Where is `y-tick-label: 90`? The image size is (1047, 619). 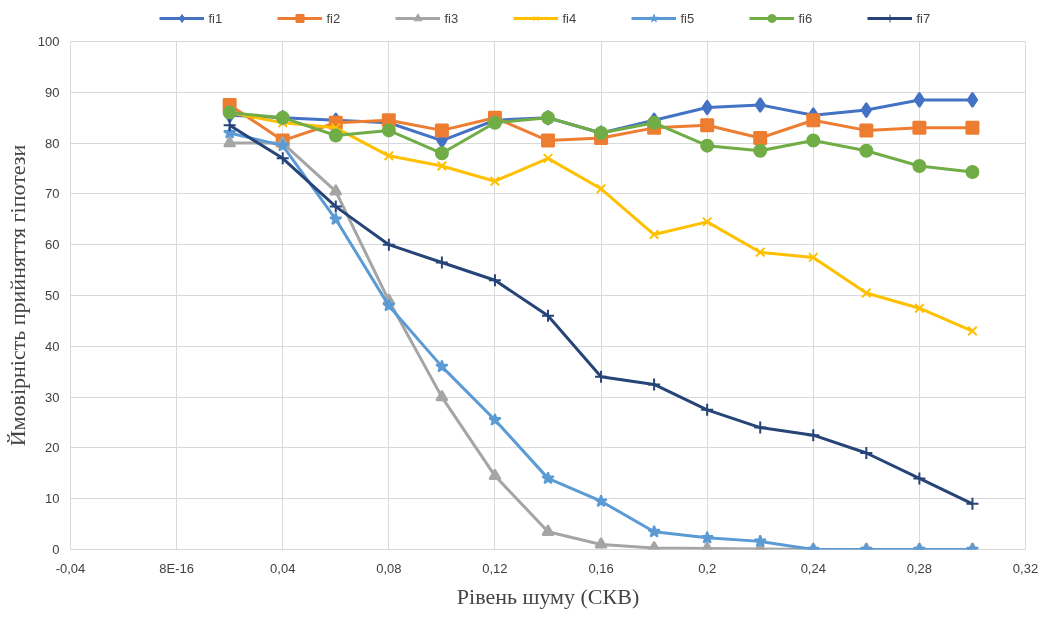
y-tick-label: 90 is located at coordinates (52, 92).